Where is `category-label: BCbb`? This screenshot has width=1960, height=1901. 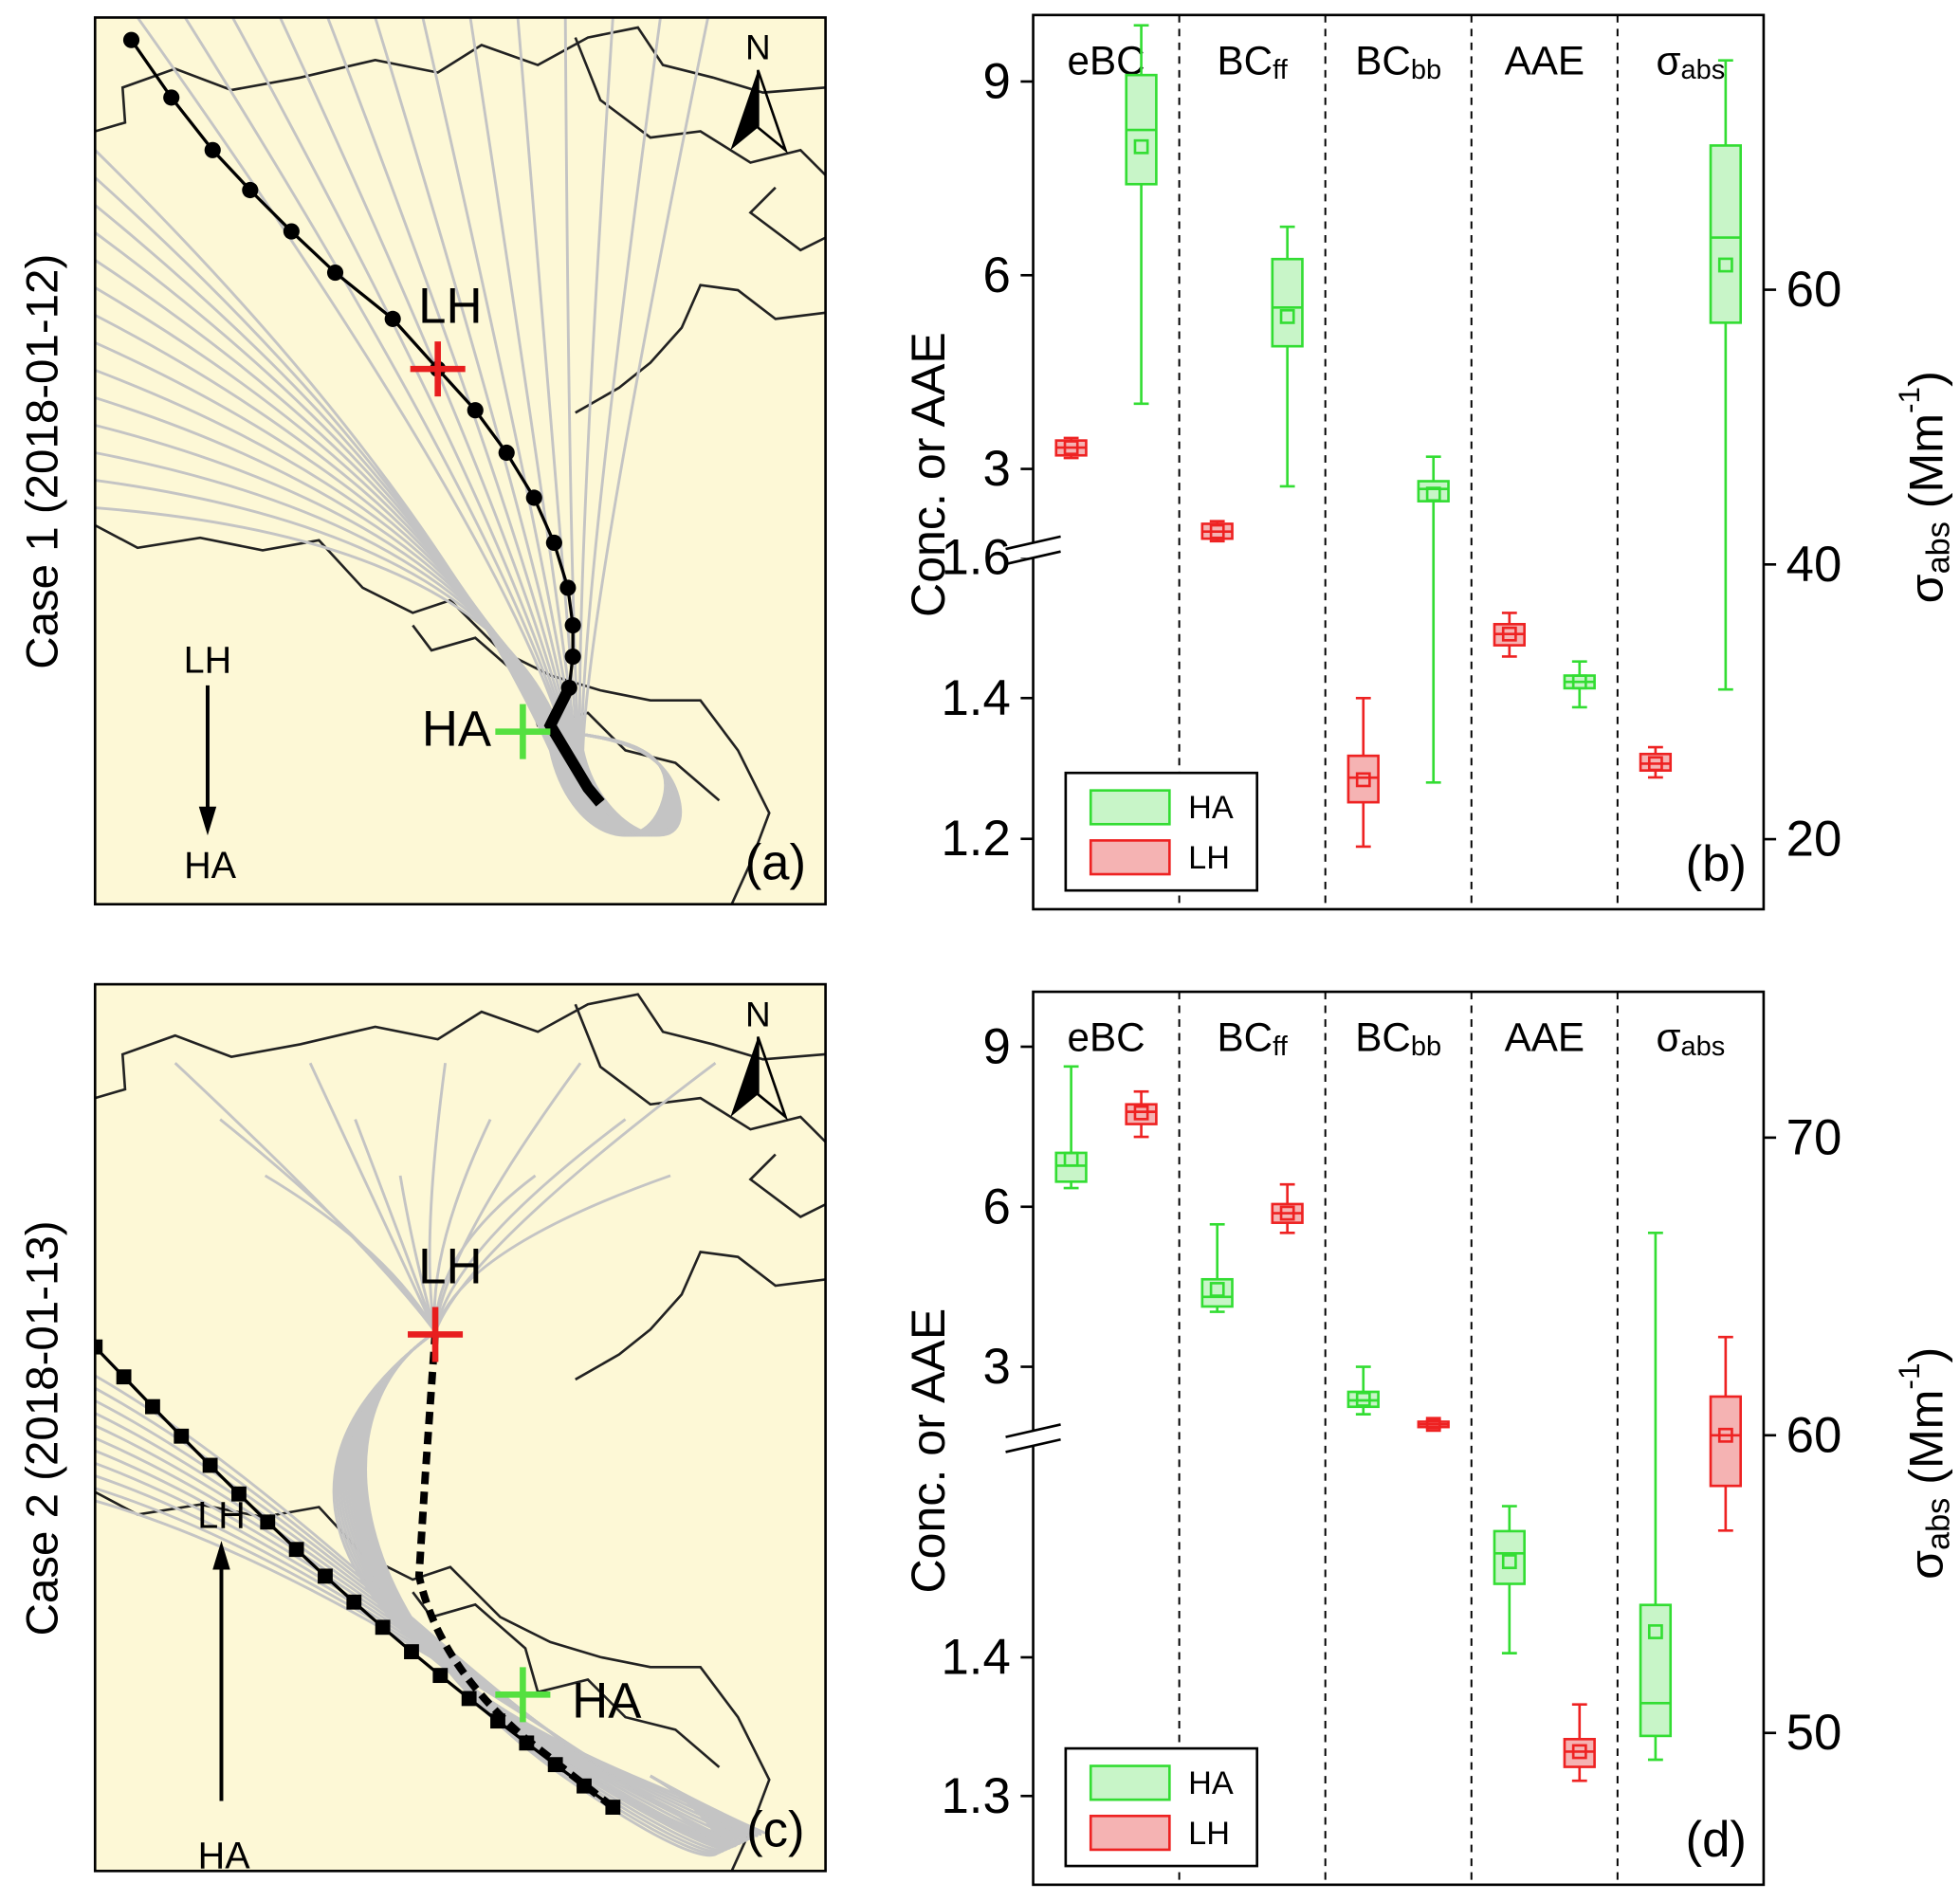 category-label: BCbb is located at coordinates (1398, 61).